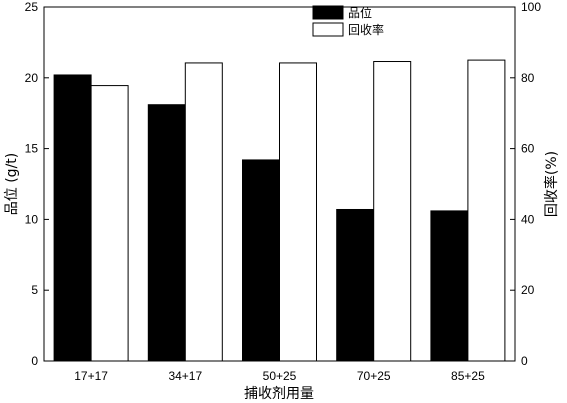  What do you see at coordinates (91, 376) in the screenshot?
I see `x-tick-label: 17+17` at bounding box center [91, 376].